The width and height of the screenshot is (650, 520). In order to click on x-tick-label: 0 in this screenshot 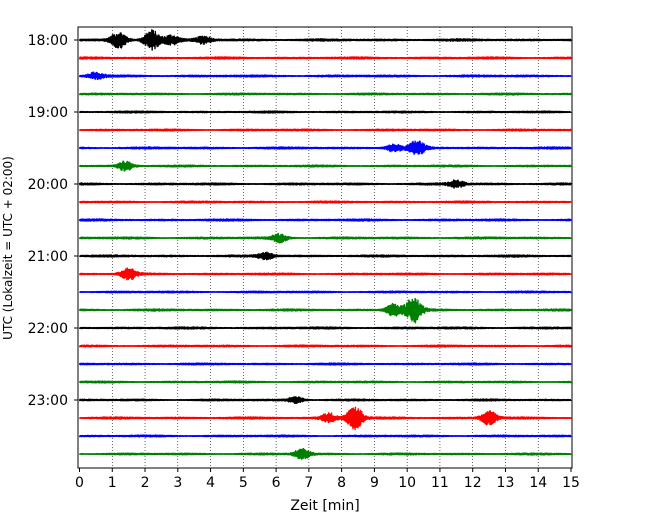, I will do `click(79, 483)`.